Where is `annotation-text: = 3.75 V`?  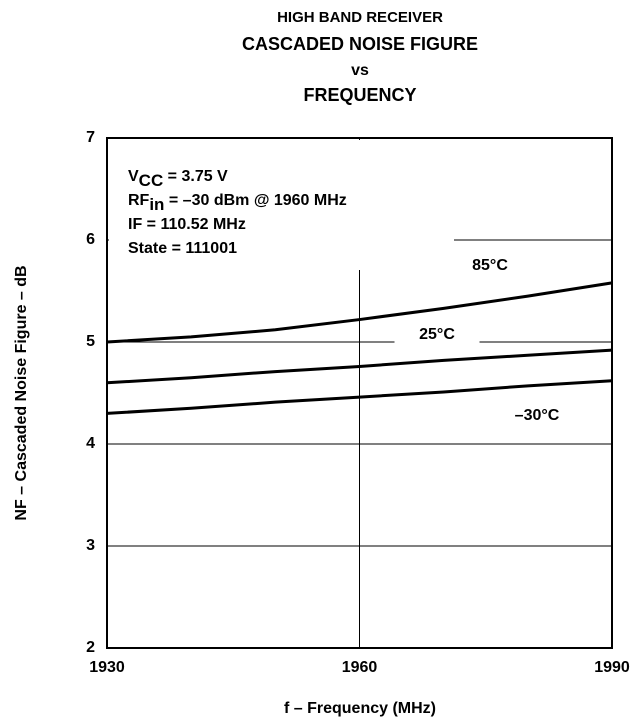 annotation-text: = 3.75 V is located at coordinates (195, 176).